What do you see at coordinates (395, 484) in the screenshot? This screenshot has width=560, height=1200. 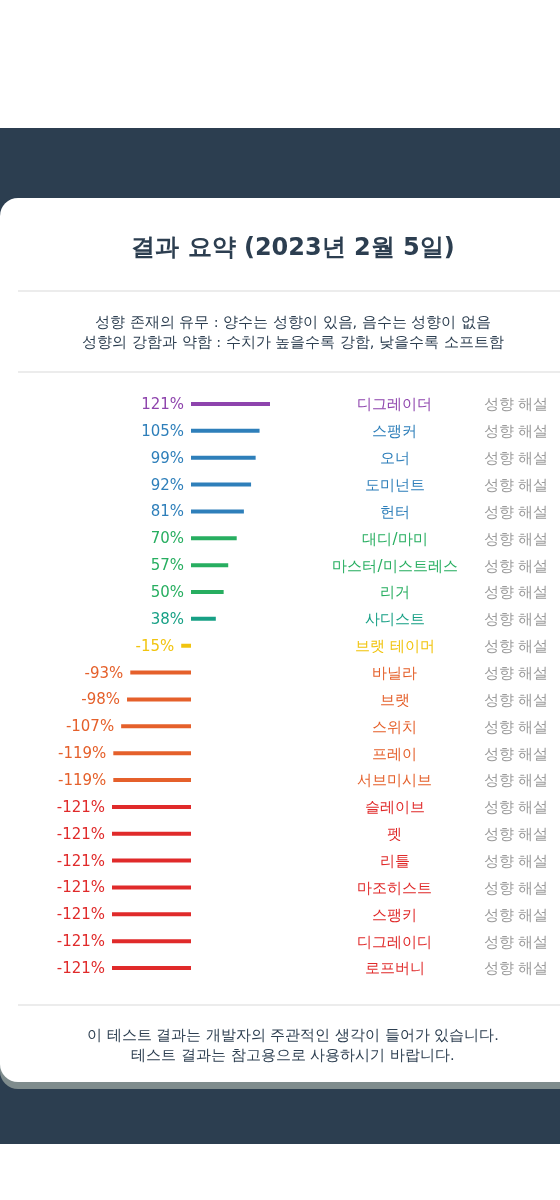 I see `y-tick-label: 도미넌트` at bounding box center [395, 484].